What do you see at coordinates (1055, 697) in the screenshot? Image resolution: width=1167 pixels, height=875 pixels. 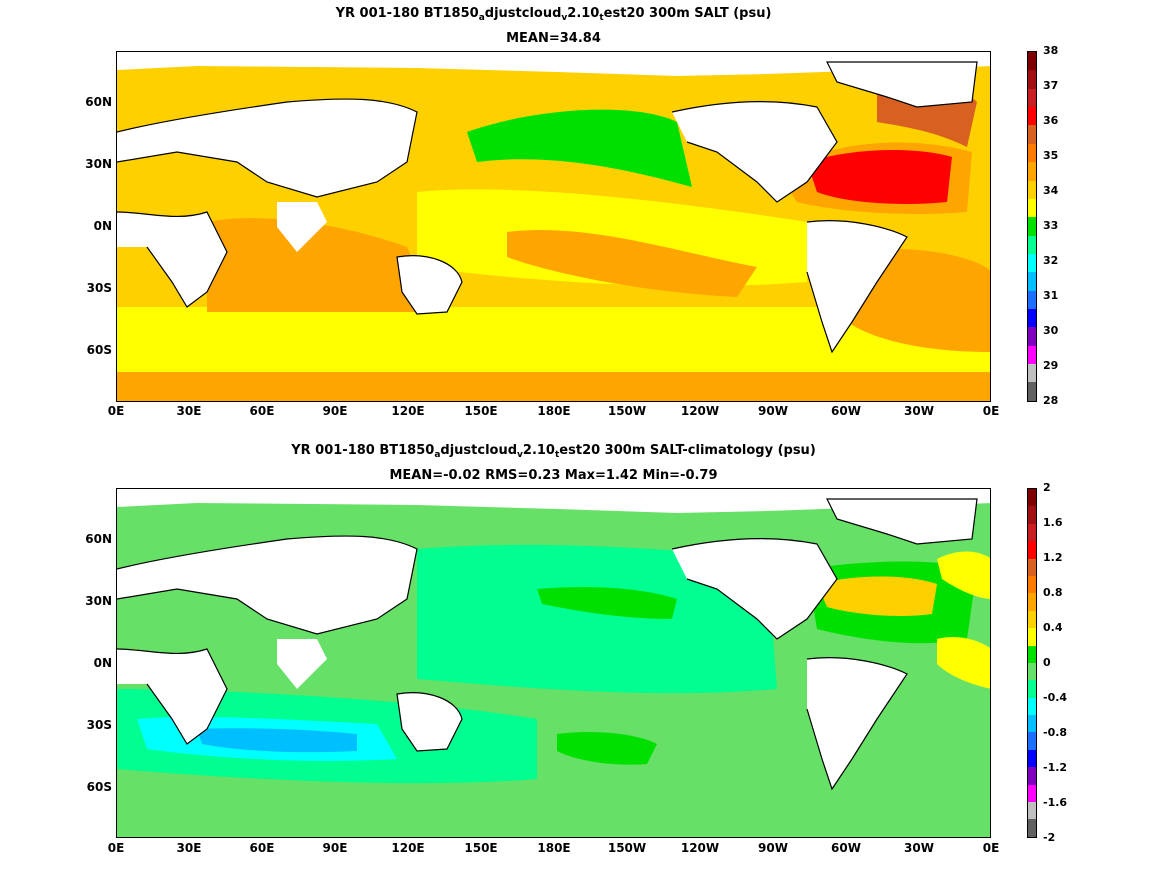 I see `colorbar-label: -0.4` at bounding box center [1055, 697].